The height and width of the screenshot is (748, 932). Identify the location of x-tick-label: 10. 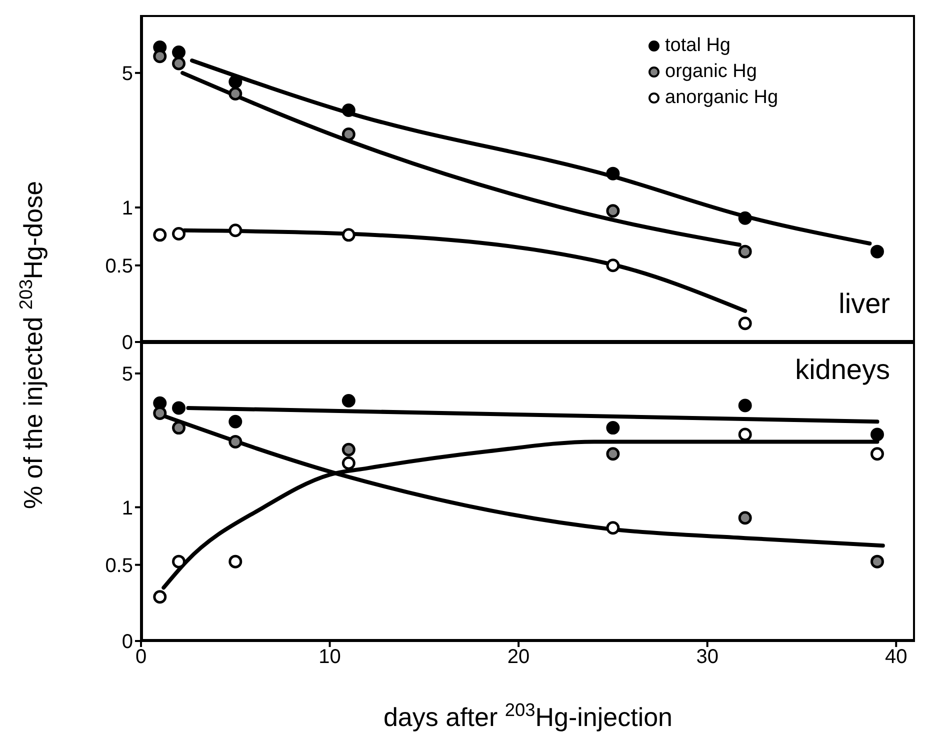
(329, 657).